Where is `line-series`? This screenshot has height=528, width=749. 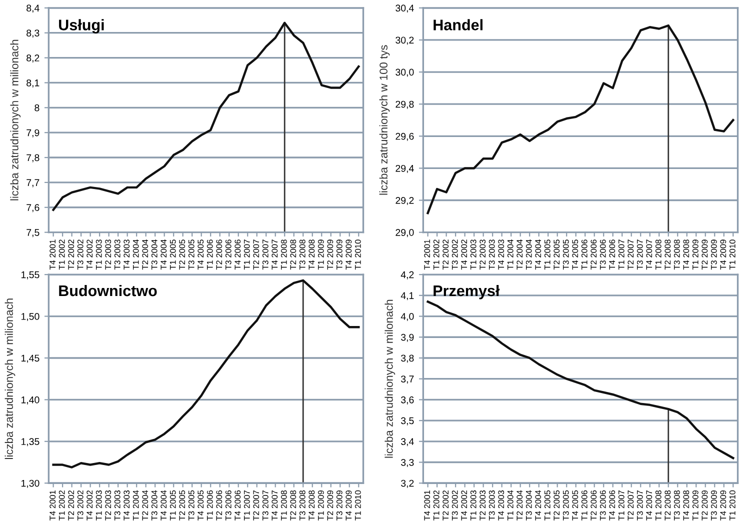 line-series is located at coordinates (580, 380).